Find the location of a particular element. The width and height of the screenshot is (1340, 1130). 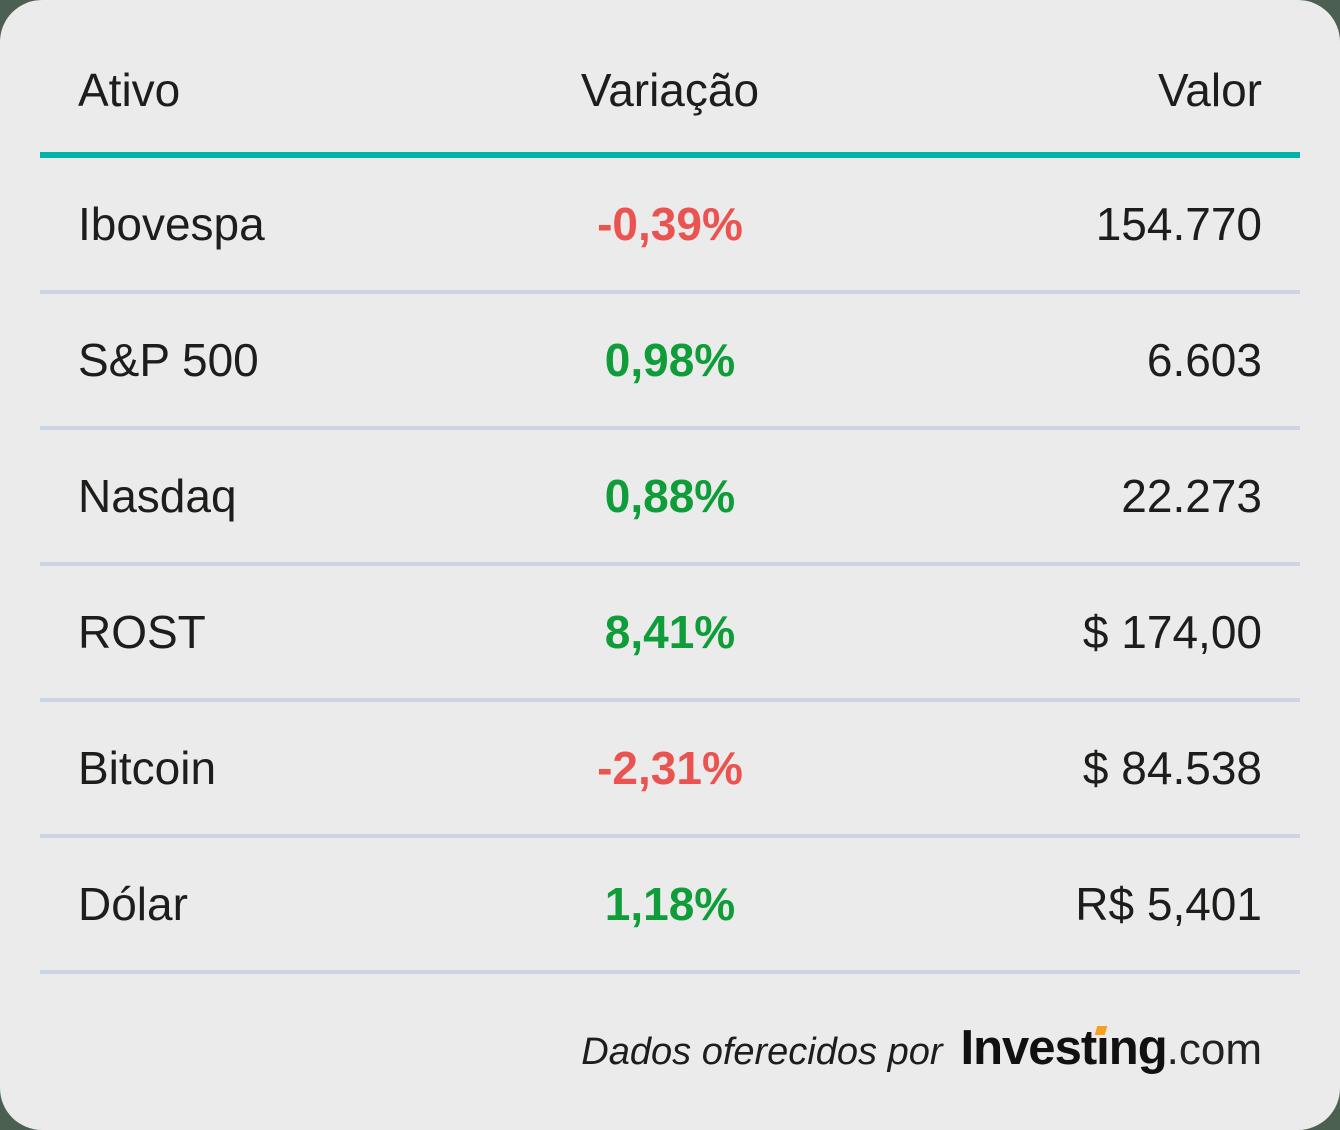

asset-change-percent: 0,98% is located at coordinates (670, 360).